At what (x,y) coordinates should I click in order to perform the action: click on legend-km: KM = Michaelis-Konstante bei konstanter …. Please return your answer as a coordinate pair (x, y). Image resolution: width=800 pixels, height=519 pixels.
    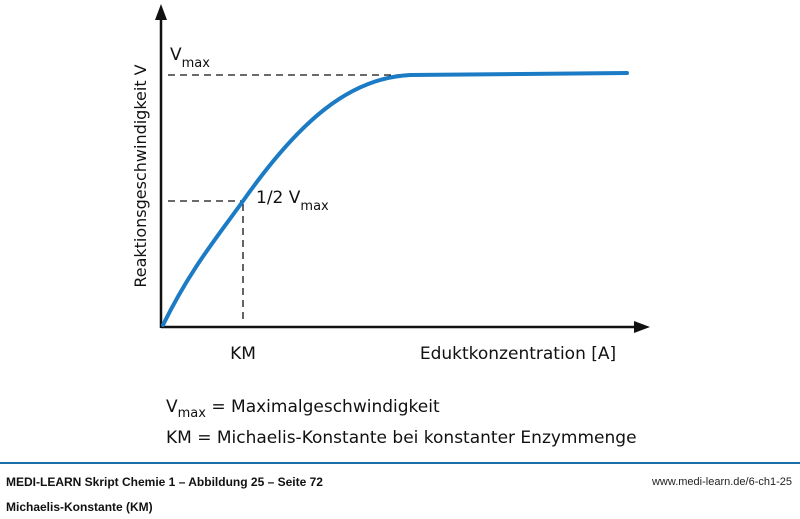
    Looking at the image, I should click on (401, 438).